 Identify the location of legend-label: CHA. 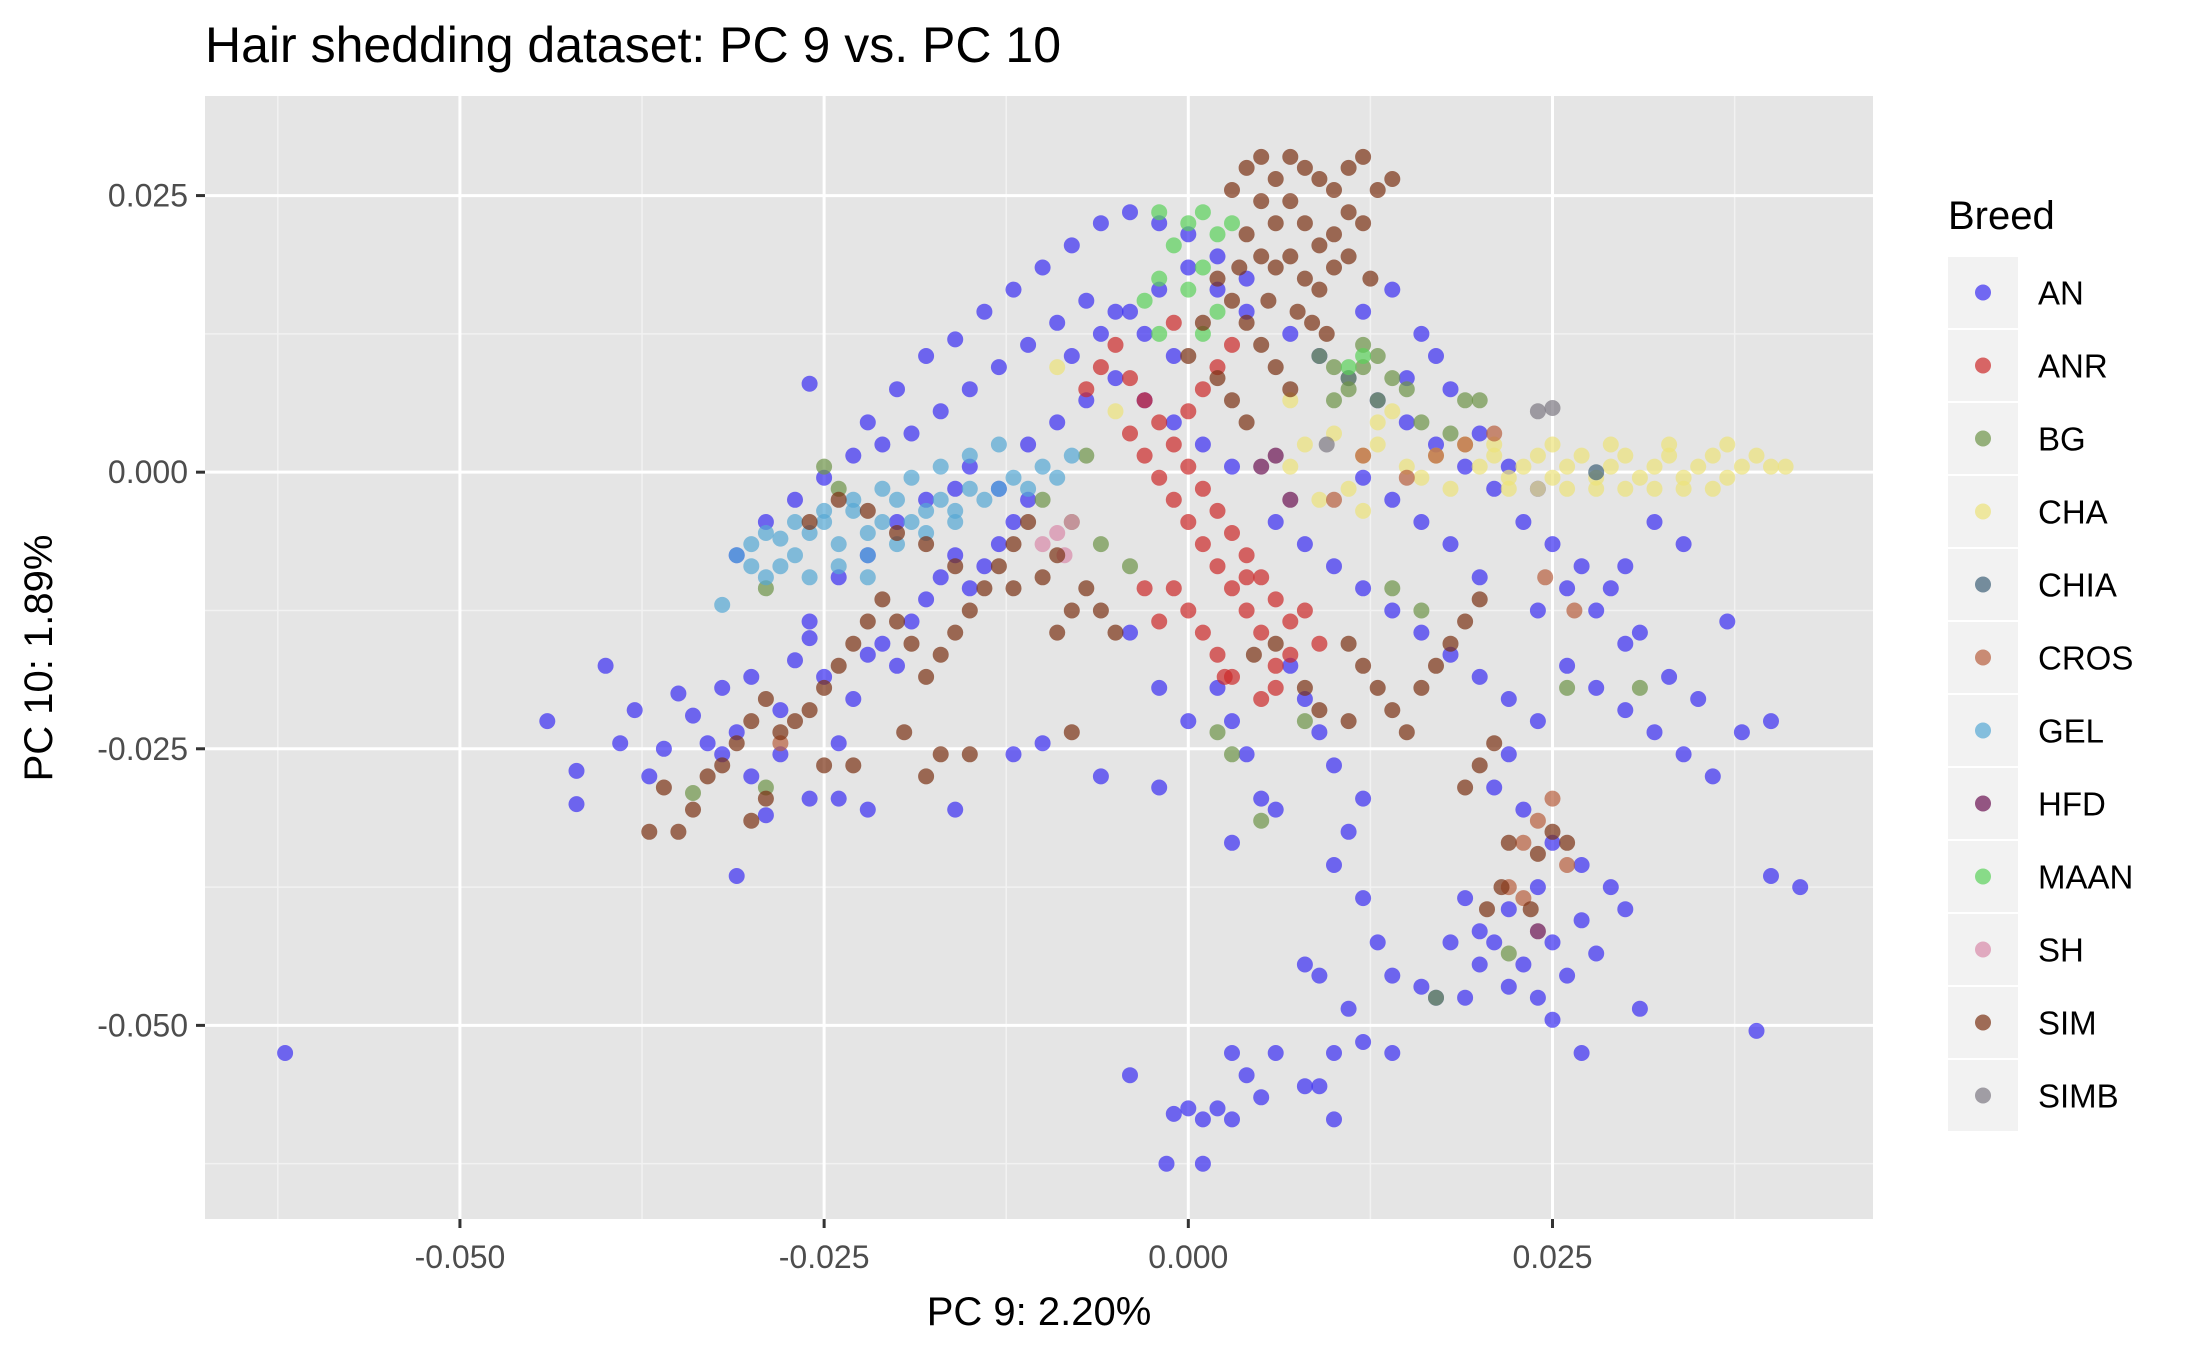
(2073, 512).